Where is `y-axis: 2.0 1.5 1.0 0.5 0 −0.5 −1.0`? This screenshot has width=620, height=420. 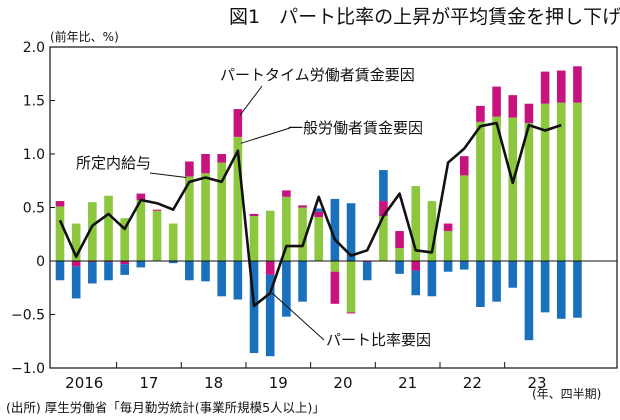 y-axis: 2.0 1.5 1.0 0.5 0 −0.5 −1.0 is located at coordinates (28, 208).